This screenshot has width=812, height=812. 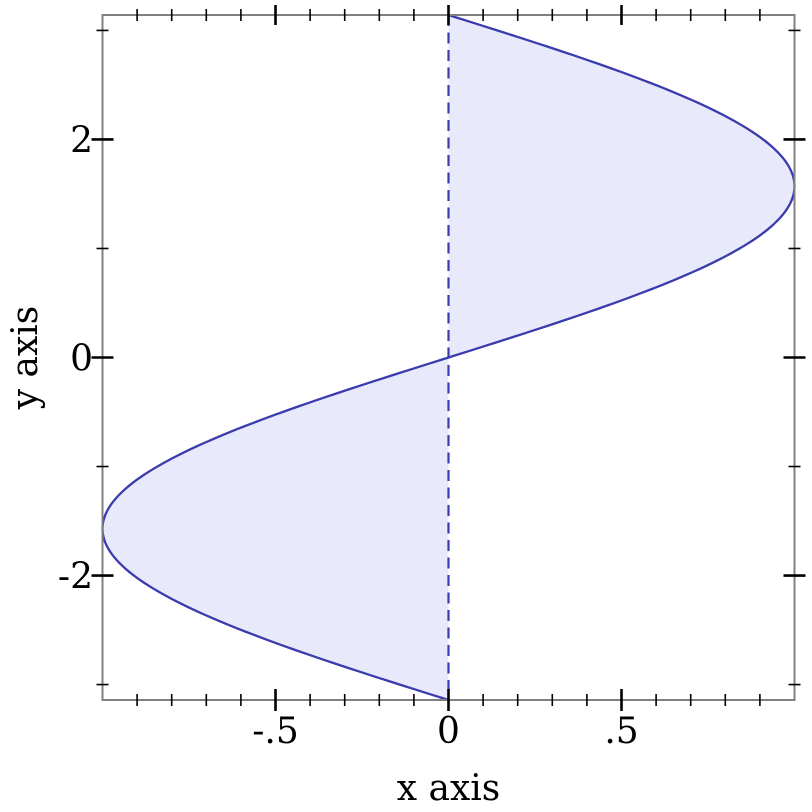 I want to click on x-tick-label: .5, so click(x=621, y=731).